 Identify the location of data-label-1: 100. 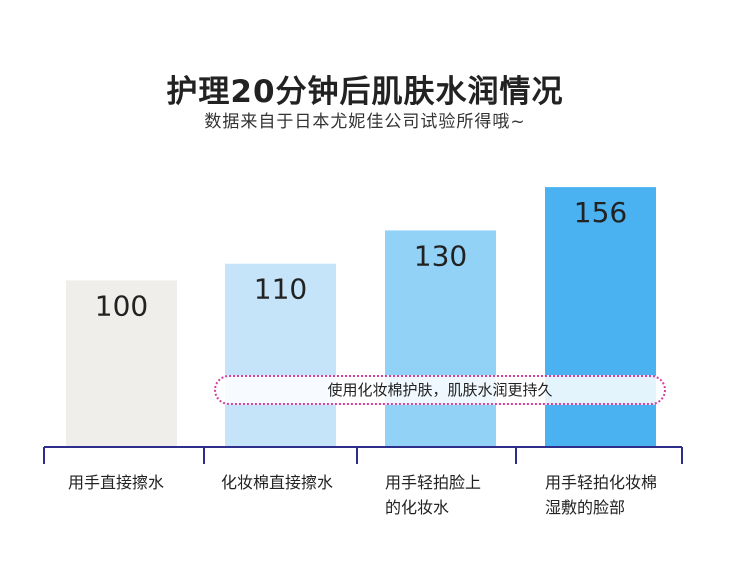
(121, 305).